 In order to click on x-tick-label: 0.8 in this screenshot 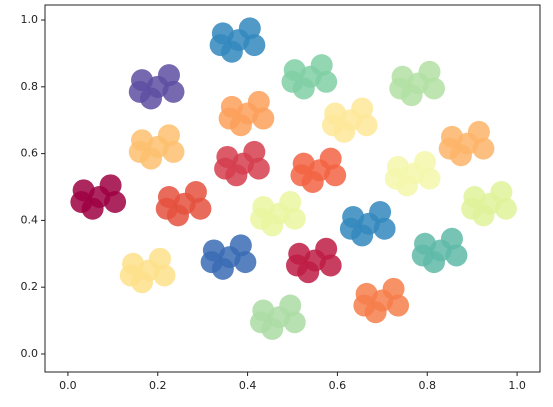, I will do `click(428, 385)`.